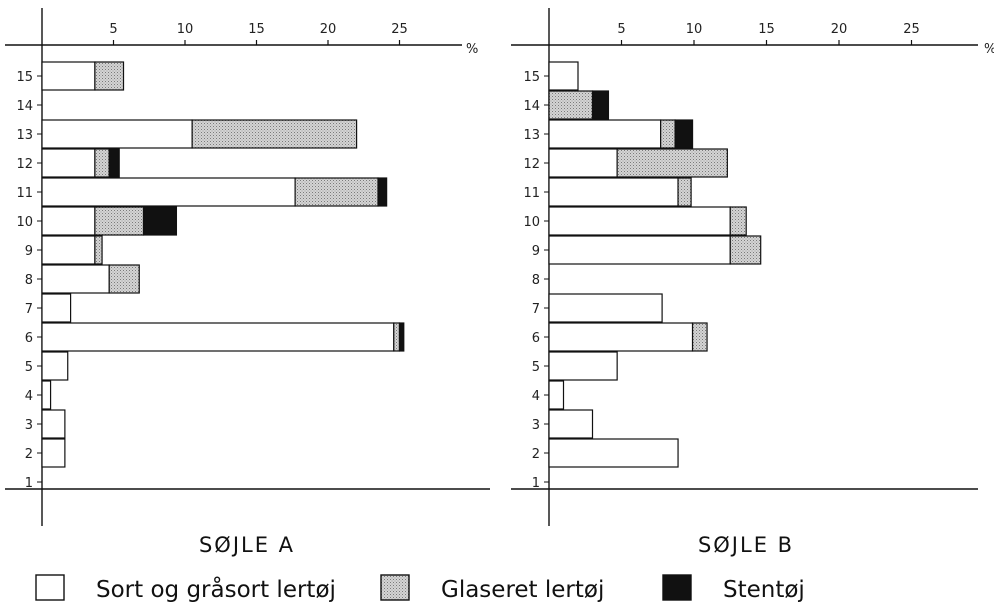  What do you see at coordinates (746, 545) in the screenshot?
I see `panel-title: SØJLE B` at bounding box center [746, 545].